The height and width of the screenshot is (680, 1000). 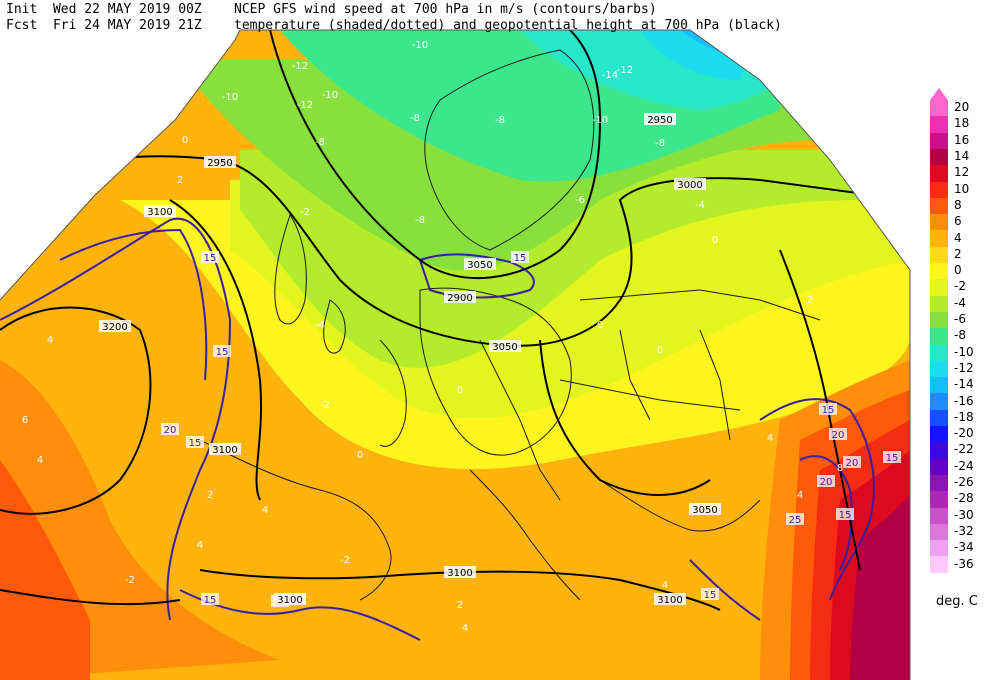 I want to click on temperature-label: 6, so click(x=25, y=420).